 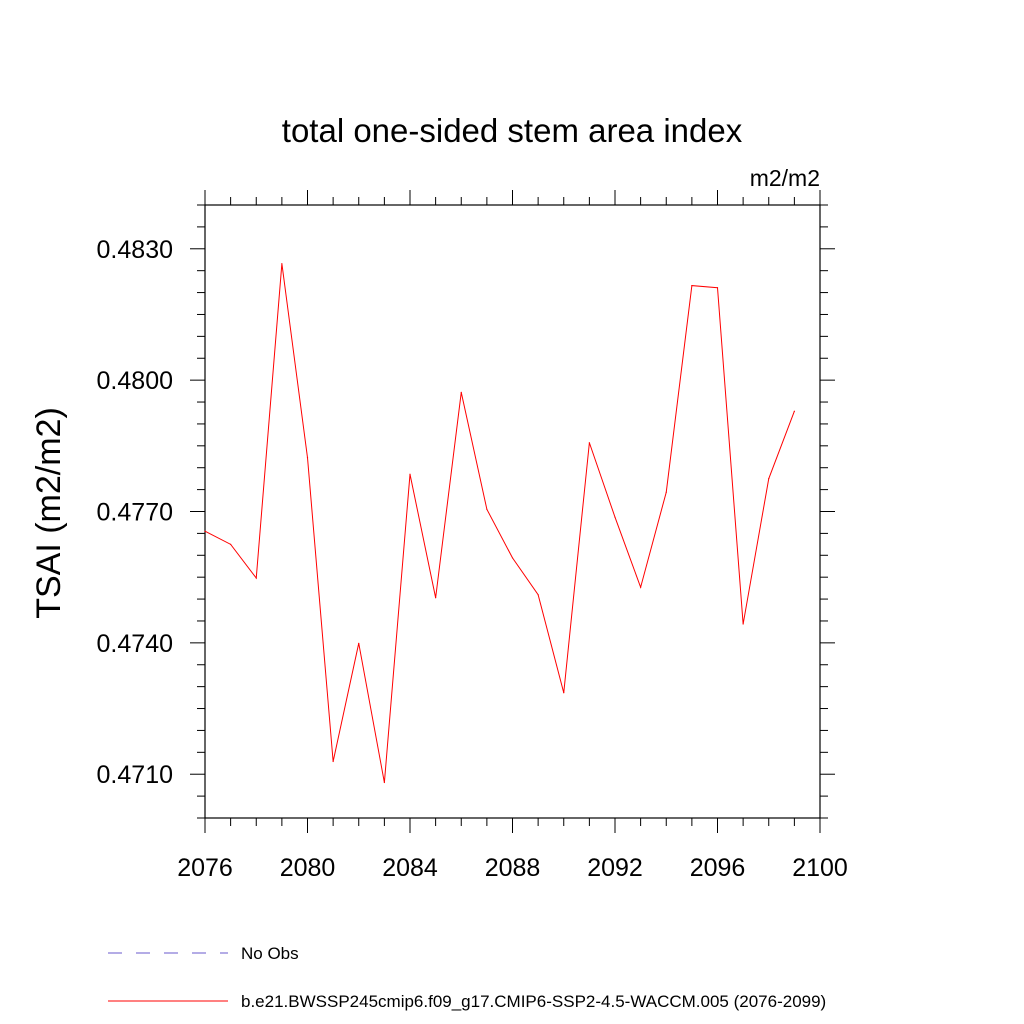 What do you see at coordinates (785, 178) in the screenshot?
I see `units-label: m2/m2` at bounding box center [785, 178].